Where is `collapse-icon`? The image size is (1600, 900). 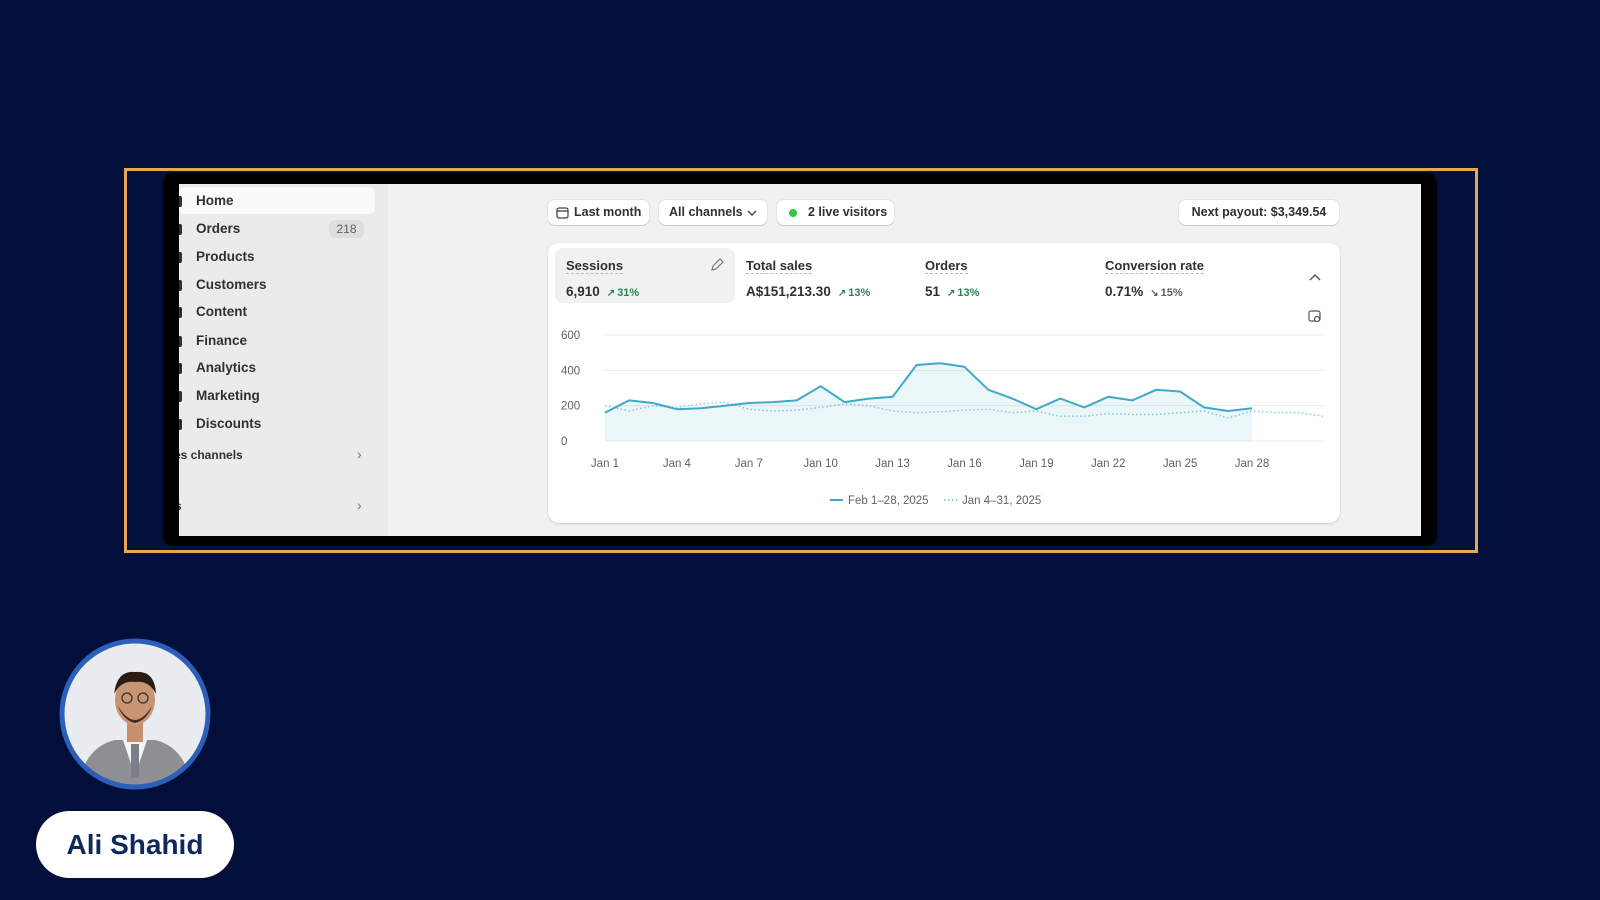
collapse-icon is located at coordinates (1315, 278).